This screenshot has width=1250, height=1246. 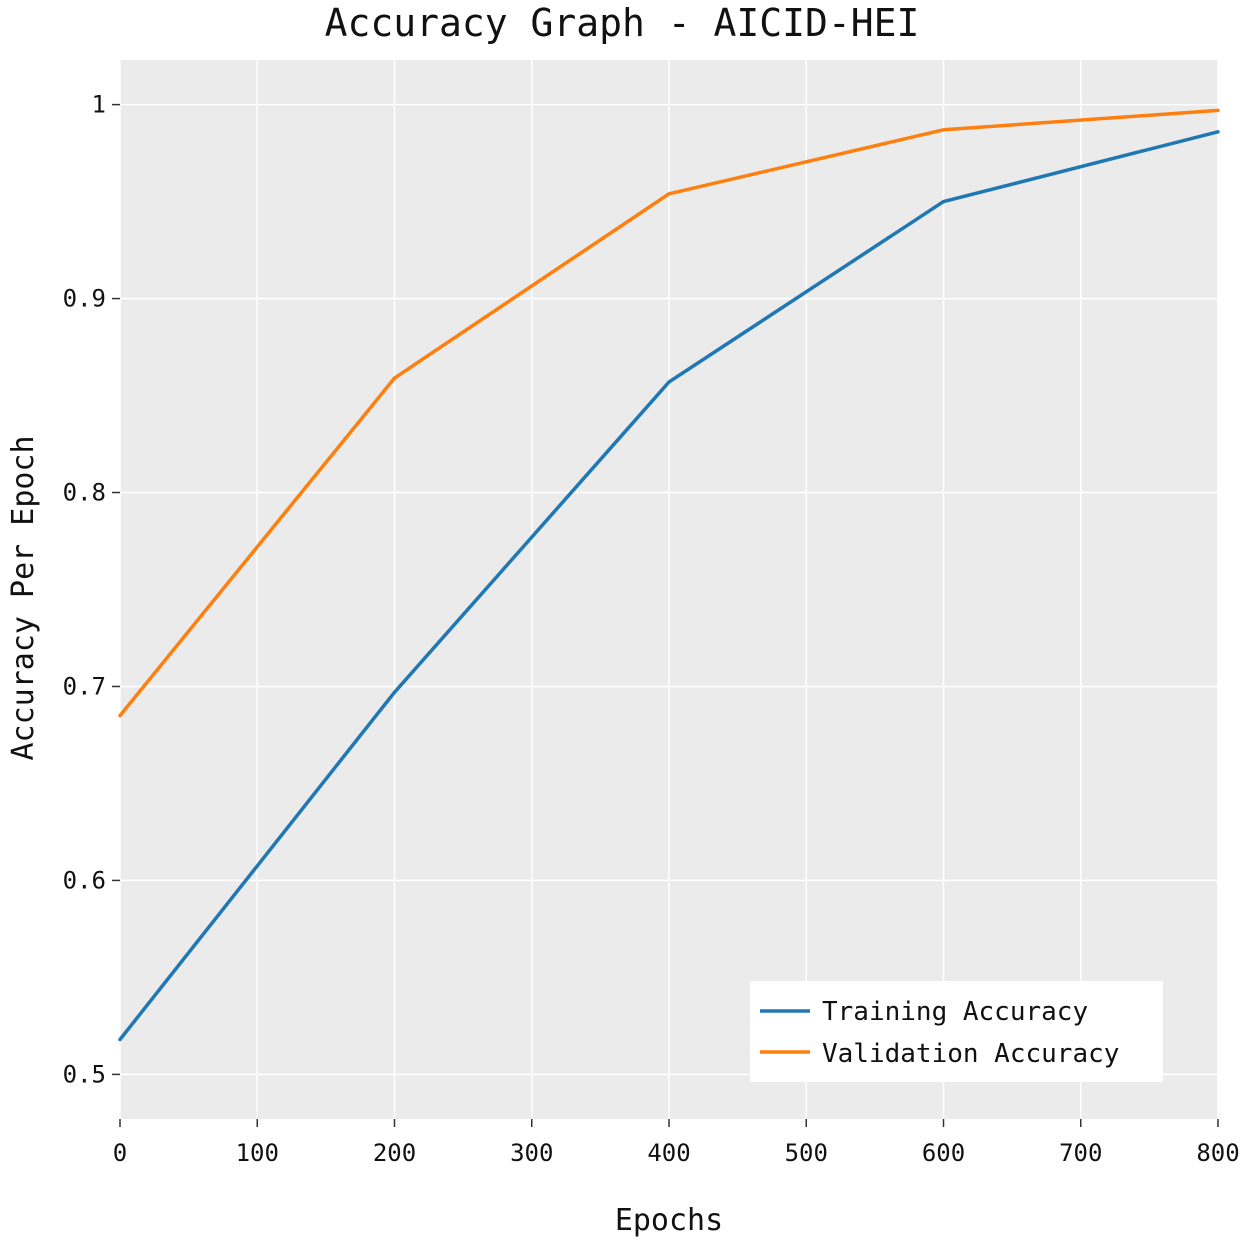 I want to click on x-tick-label: 200, so click(x=394, y=1153).